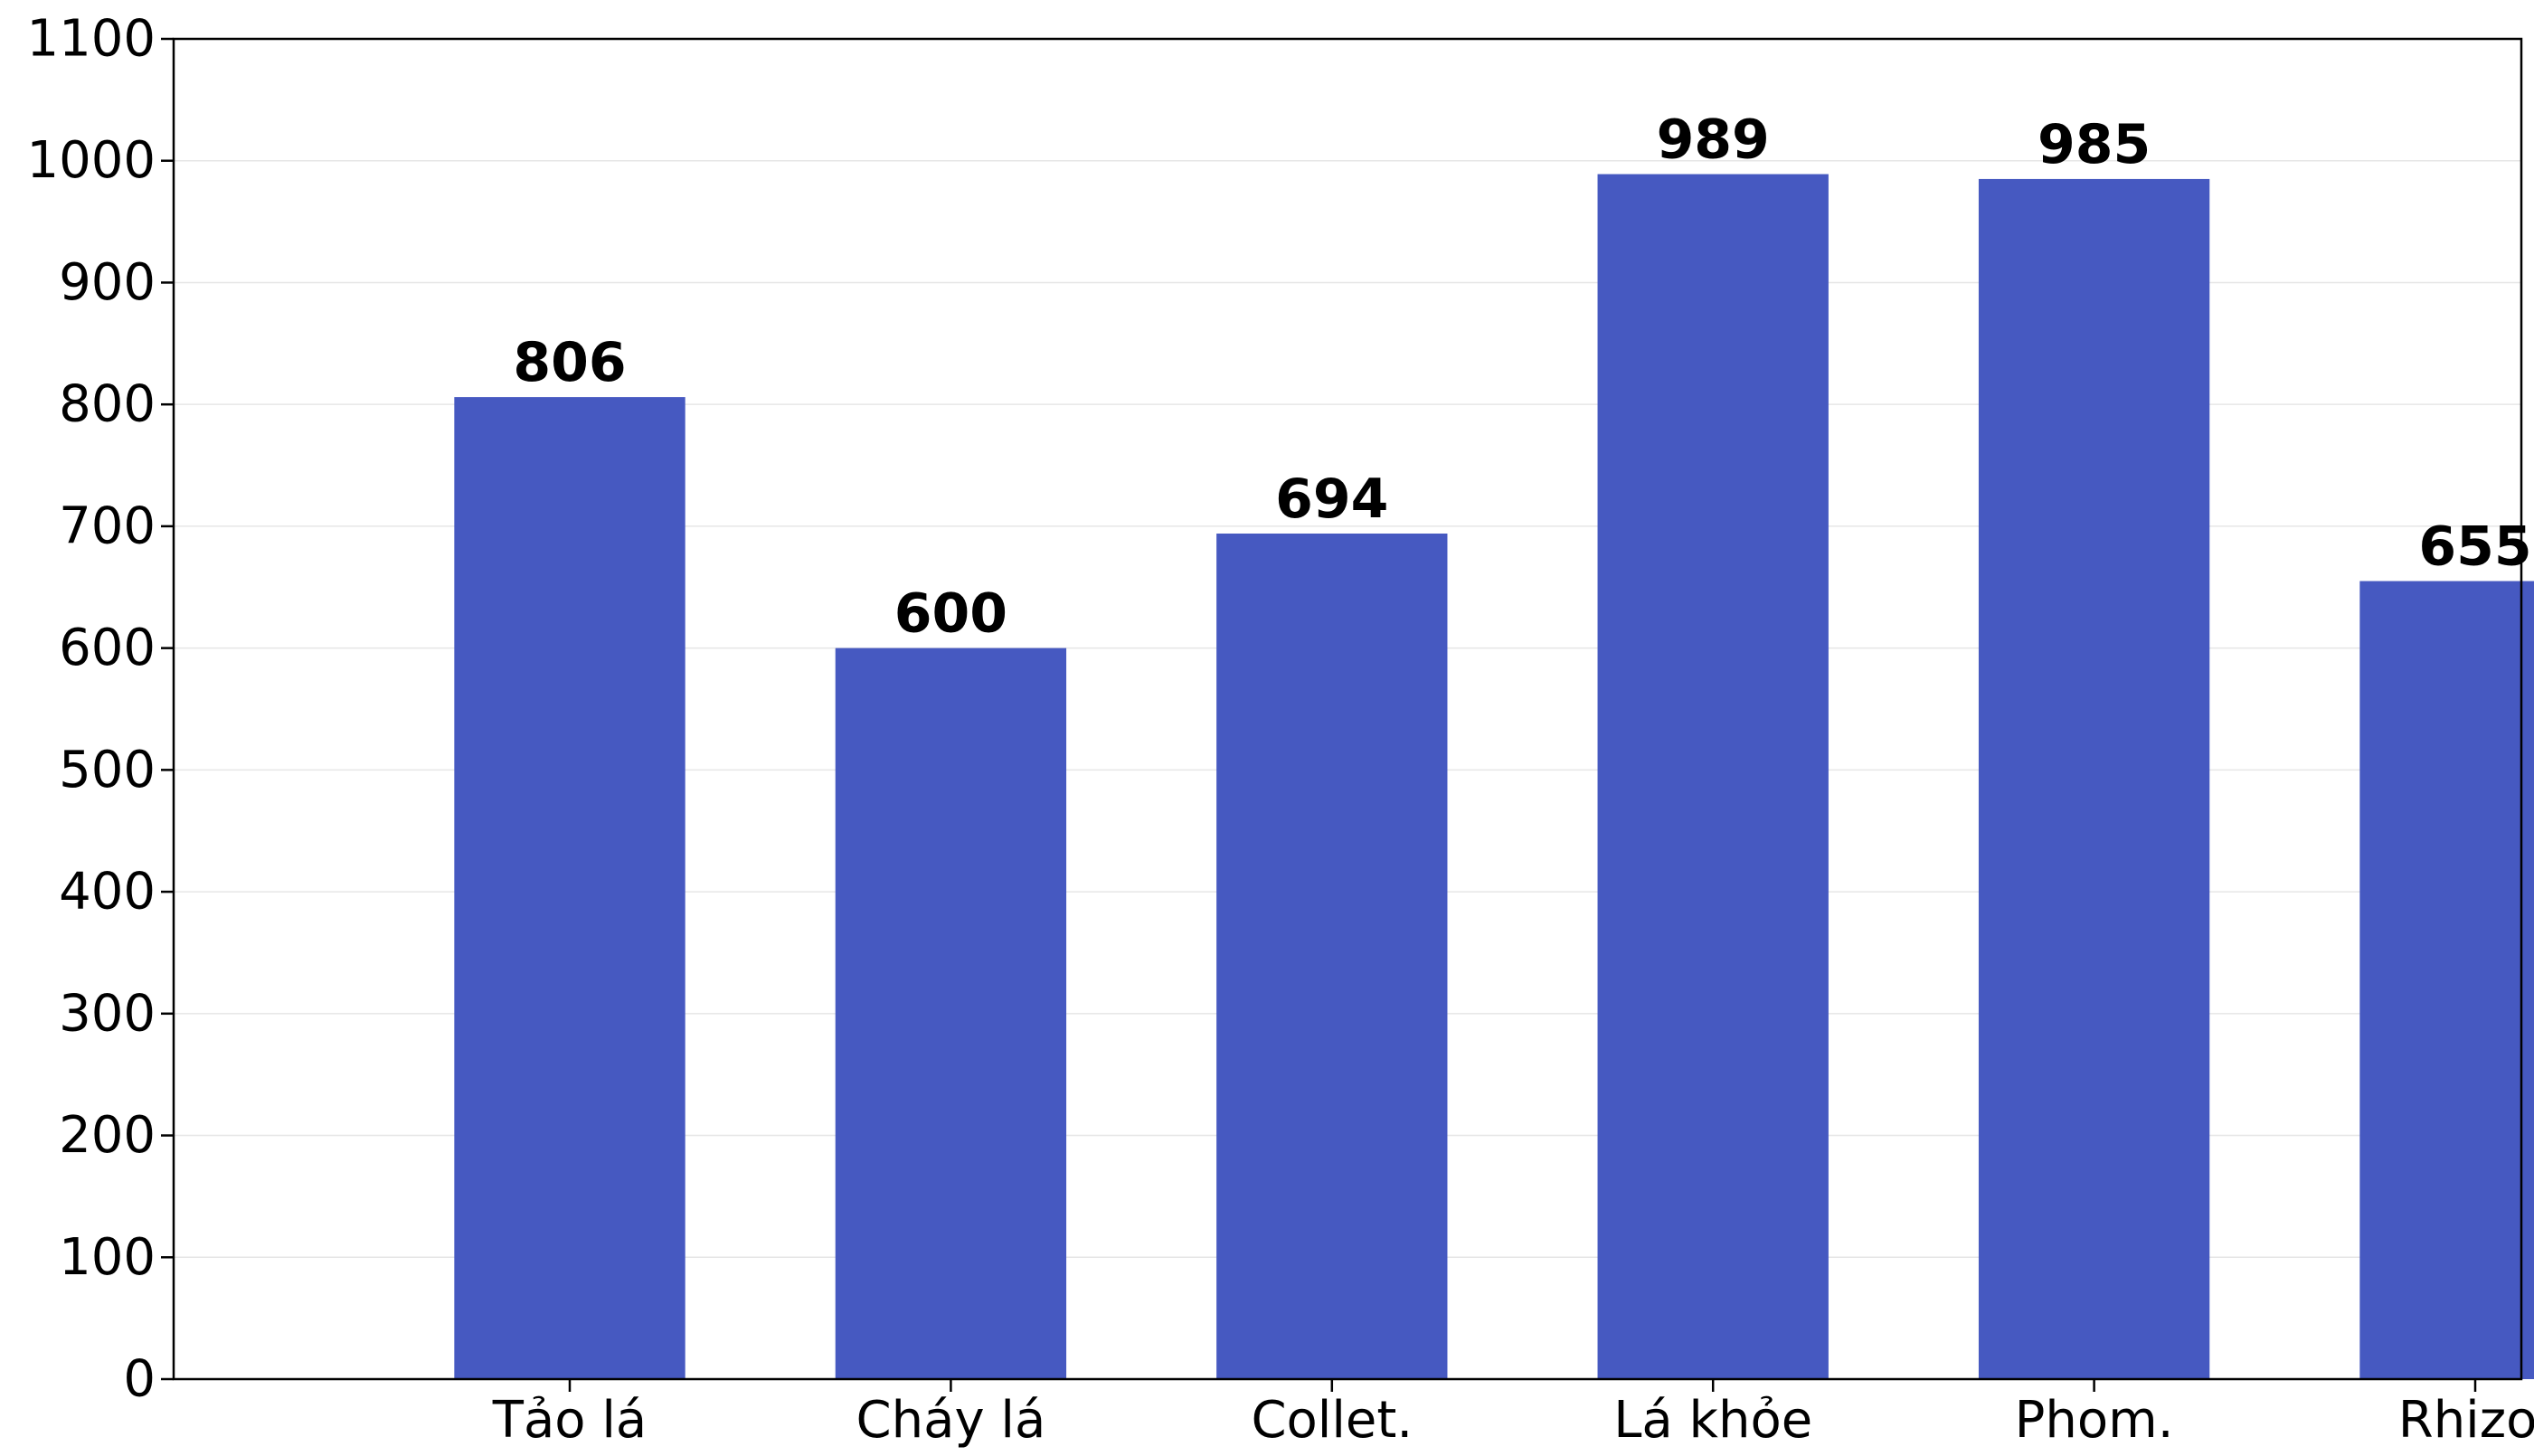 The image size is (2534, 1456). Describe the element at coordinates (107, 525) in the screenshot. I see `y-tick-label: 700` at that location.